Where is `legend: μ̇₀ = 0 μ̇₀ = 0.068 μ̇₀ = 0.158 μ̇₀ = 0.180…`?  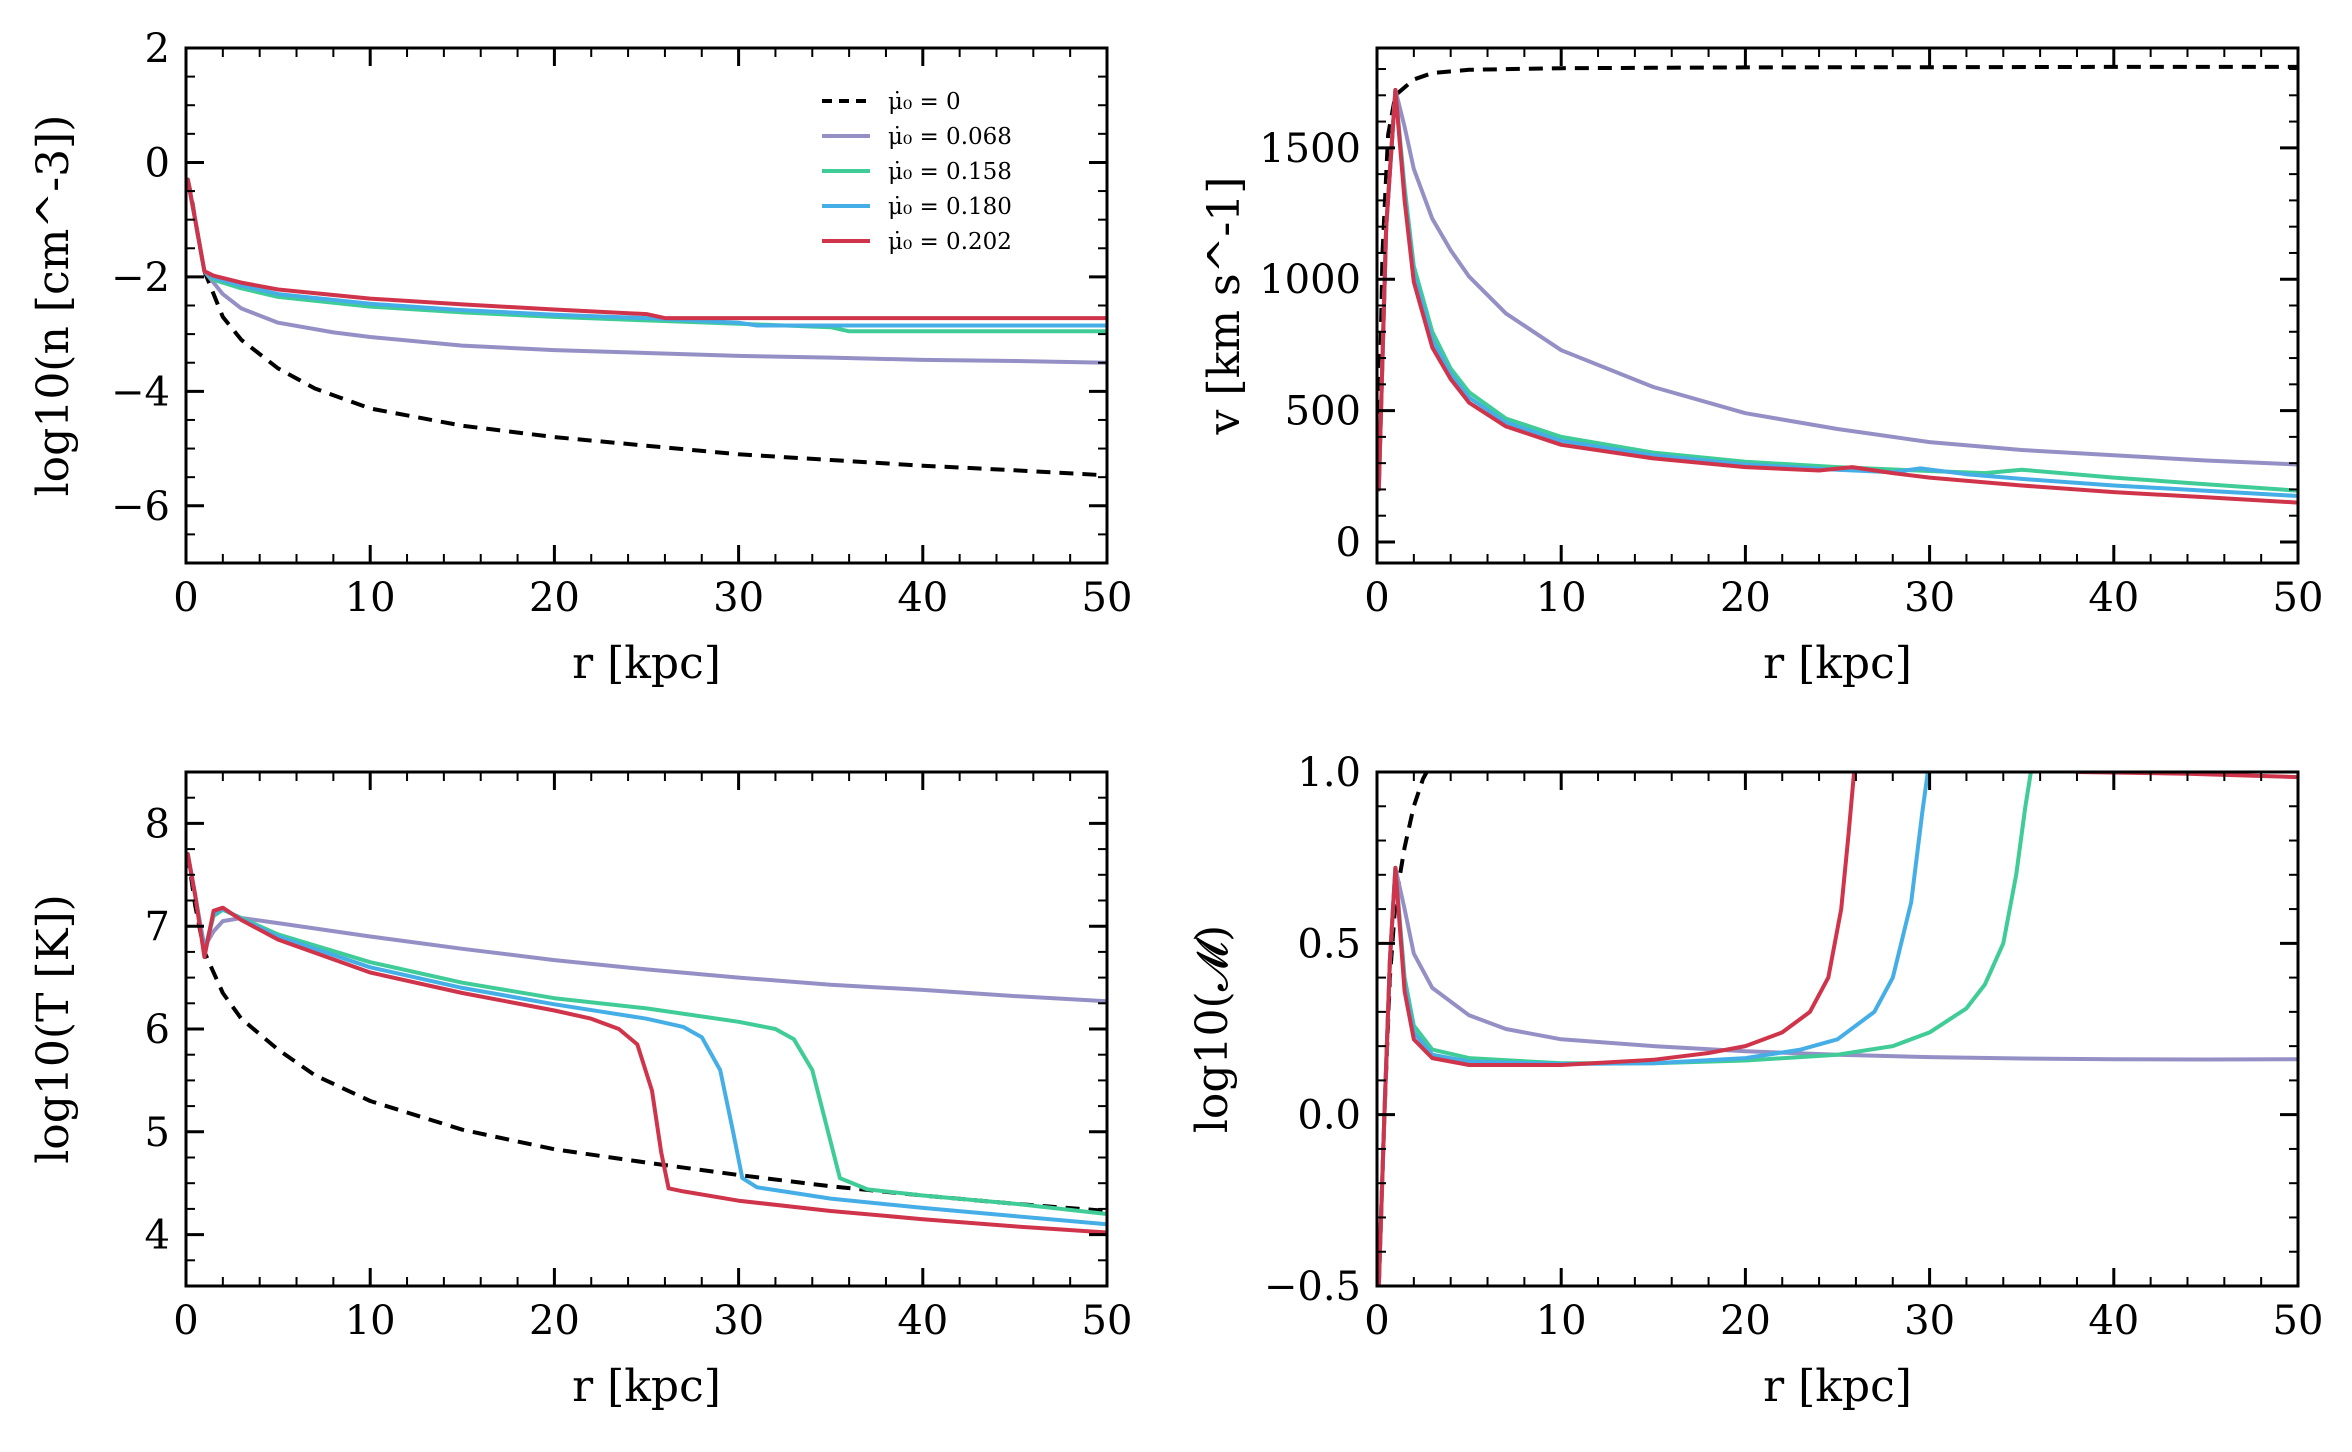 legend: μ̇₀ = 0 μ̇₀ = 0.068 μ̇₀ = 0.158 μ̇₀ = 0.180… is located at coordinates (917, 172).